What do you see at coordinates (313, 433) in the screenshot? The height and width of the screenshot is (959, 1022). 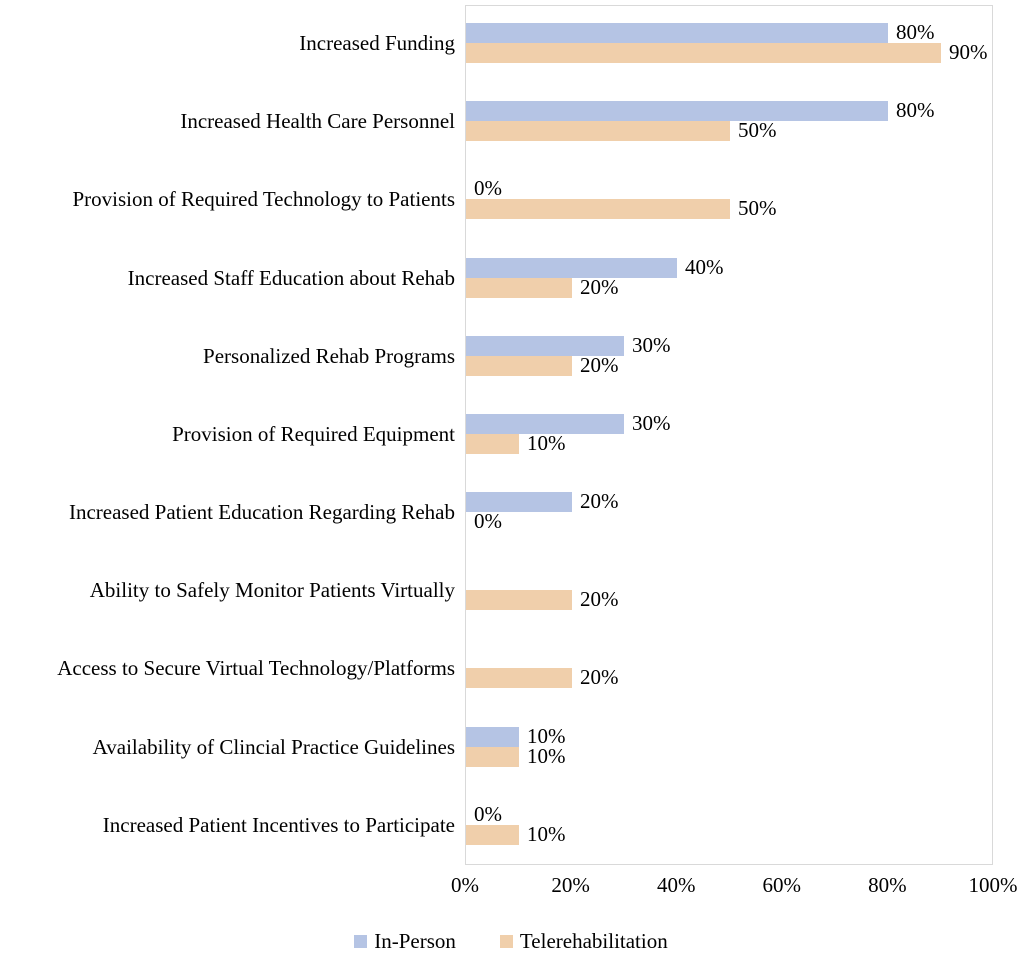 I see `category-label: Provision of Required Equipment` at bounding box center [313, 433].